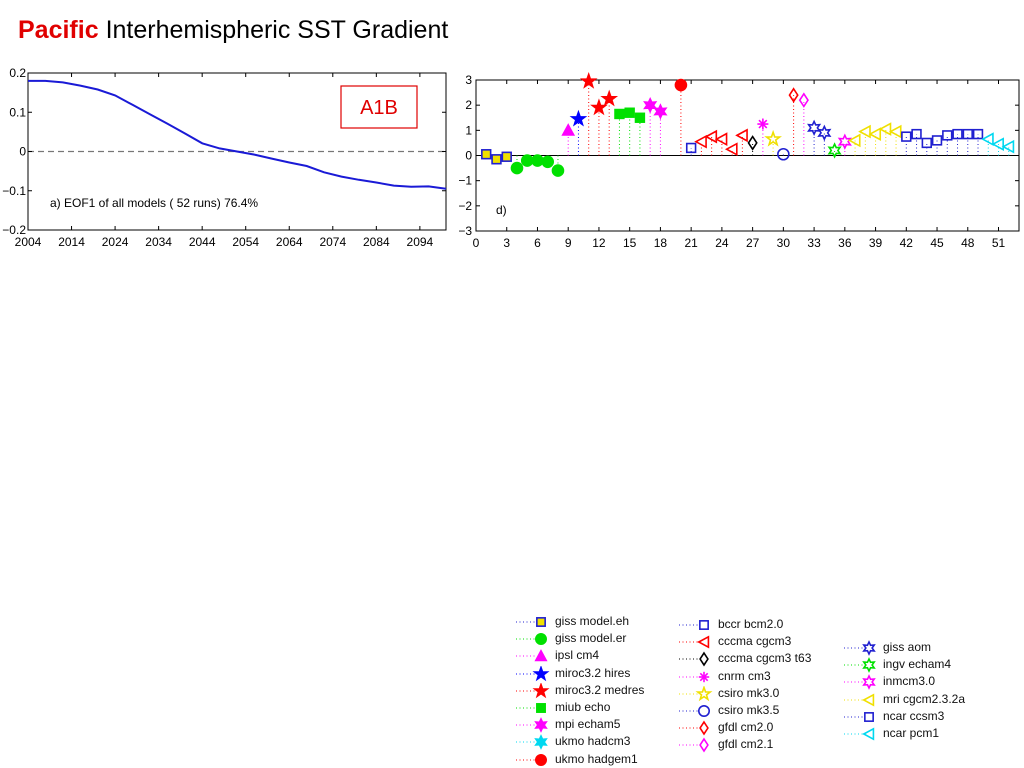 The image size is (1024, 768). Describe the element at coordinates (661, 243) in the screenshot. I see `x-tick-label: 18` at that location.